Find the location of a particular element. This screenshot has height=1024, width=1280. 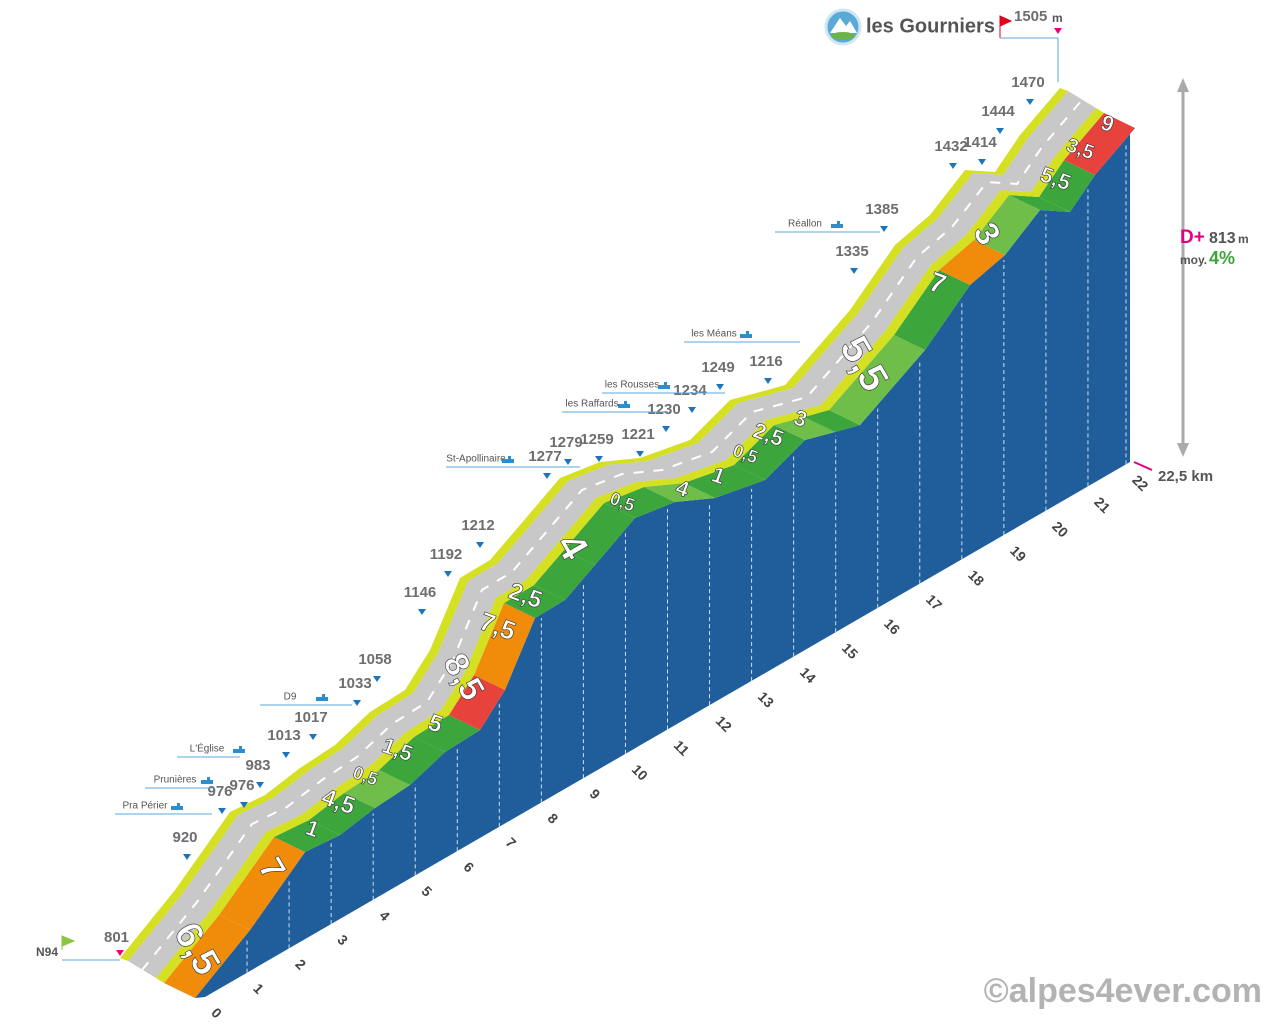

start-road: N94 is located at coordinates (47, 952).